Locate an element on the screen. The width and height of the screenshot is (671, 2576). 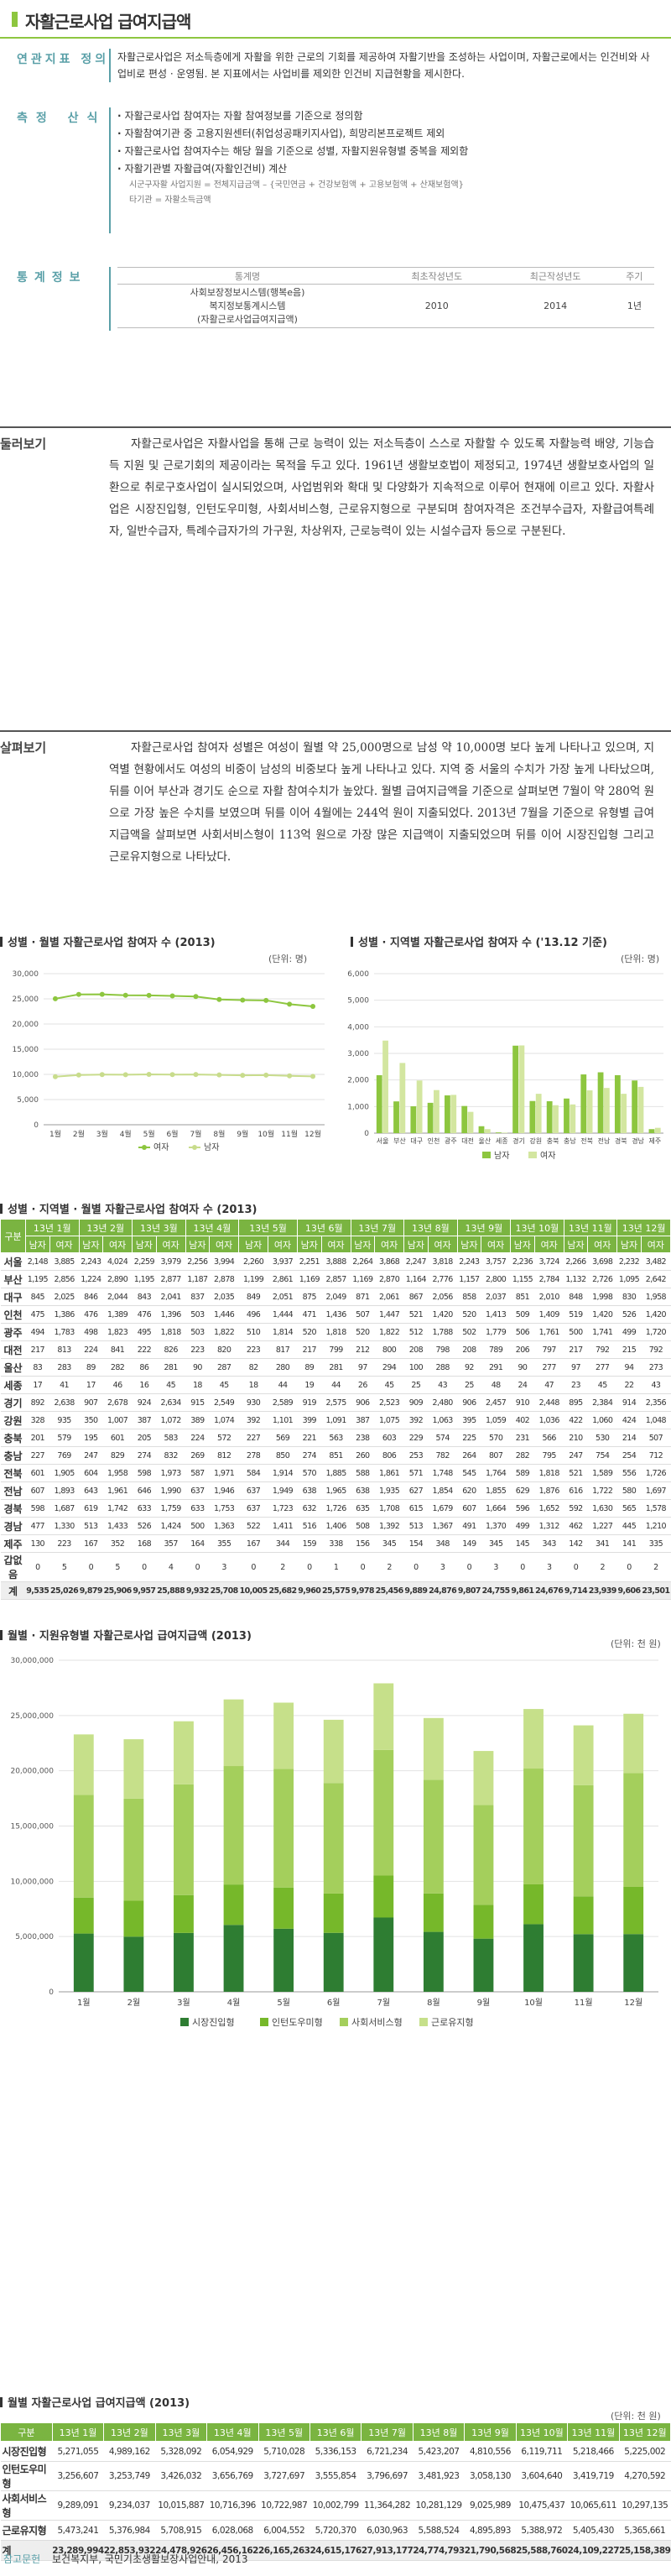
table-cell: 2,259 is located at coordinates (144, 1261).